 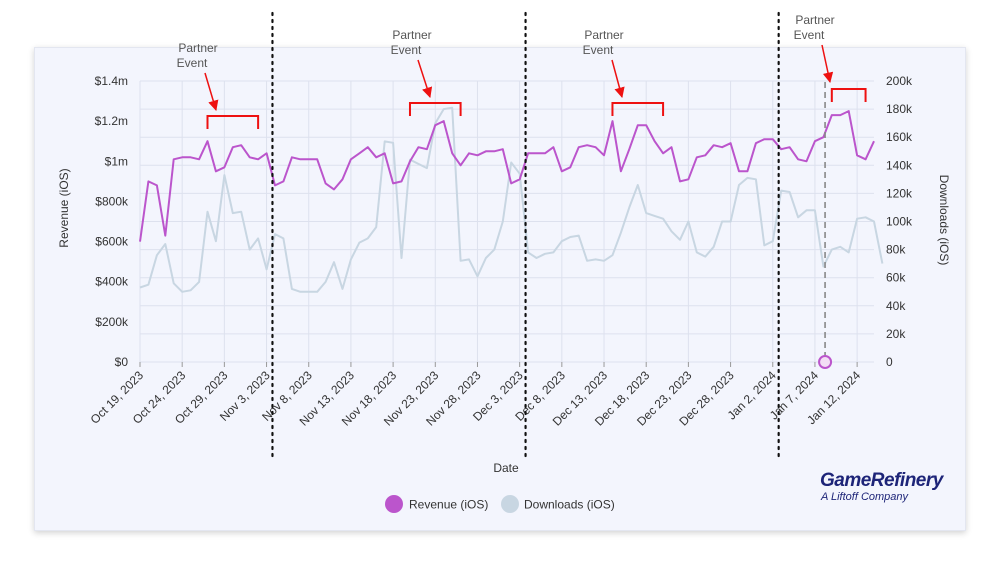 What do you see at coordinates (569, 505) in the screenshot?
I see `legend-label-downloads: Downloads (iOS)` at bounding box center [569, 505].